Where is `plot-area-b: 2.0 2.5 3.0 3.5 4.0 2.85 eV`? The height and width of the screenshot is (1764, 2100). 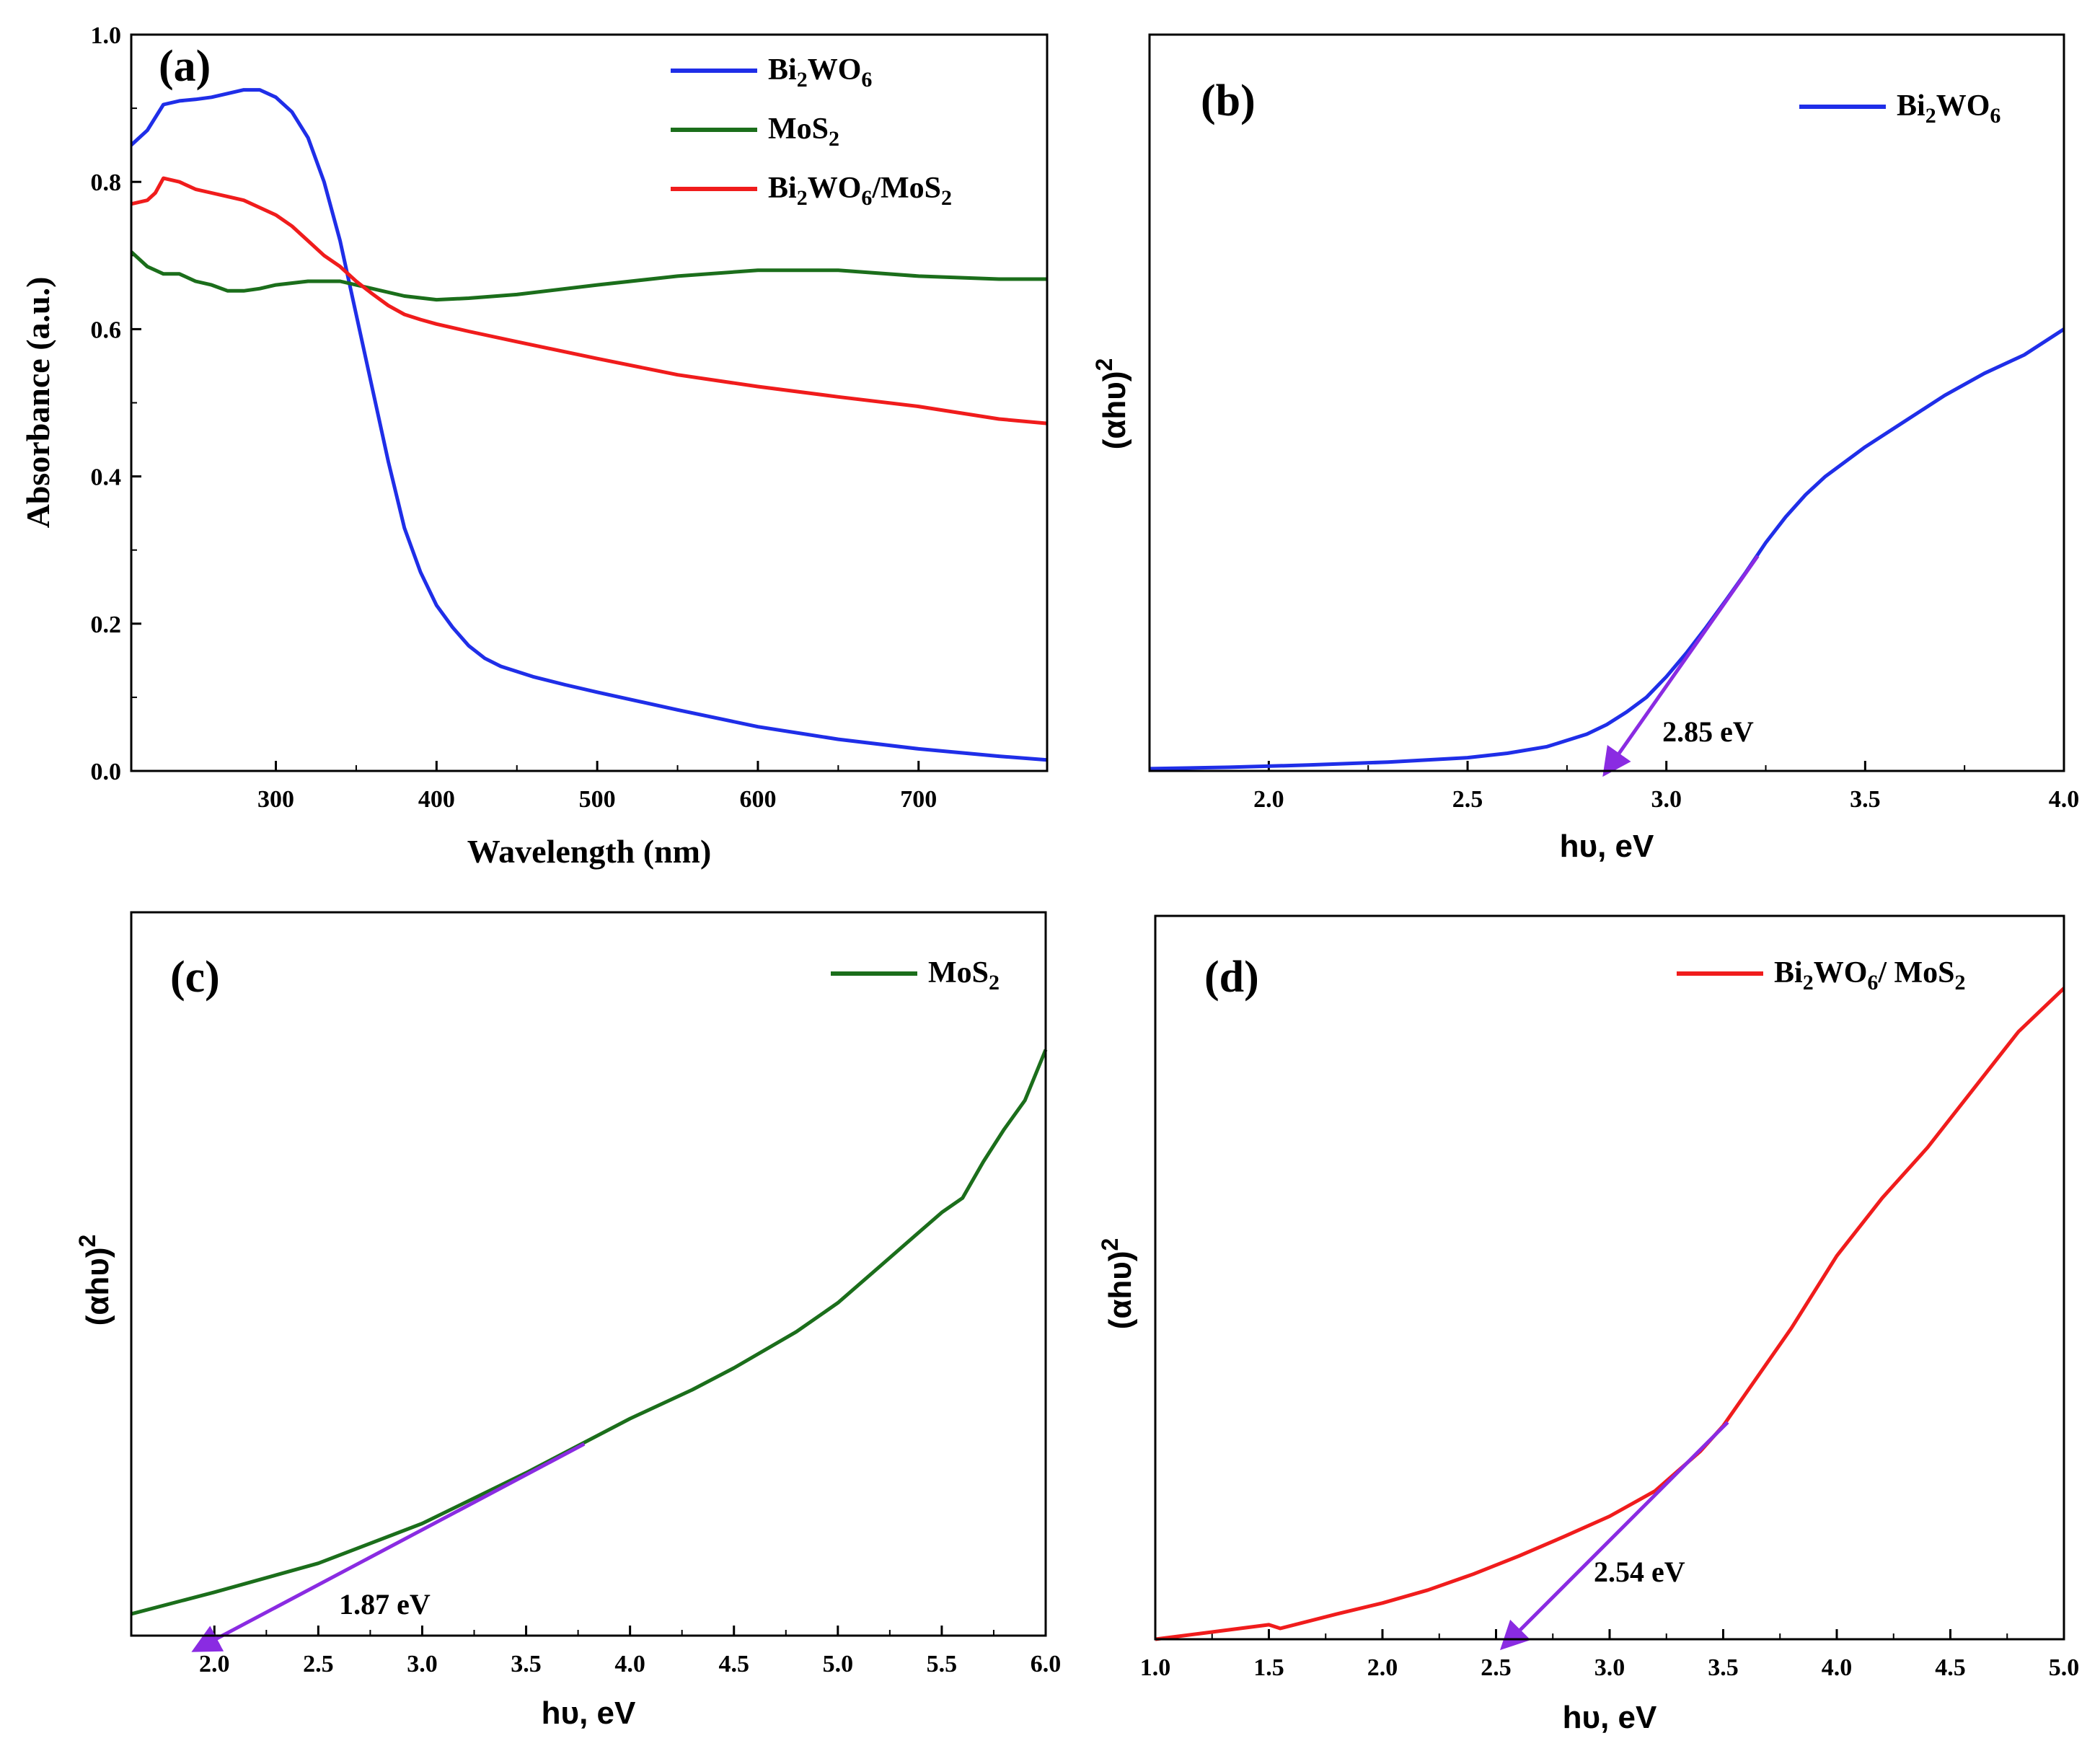 plot-area-b: 2.0 2.5 3.0 3.5 4.0 2.85 eV is located at coordinates (1615, 570).